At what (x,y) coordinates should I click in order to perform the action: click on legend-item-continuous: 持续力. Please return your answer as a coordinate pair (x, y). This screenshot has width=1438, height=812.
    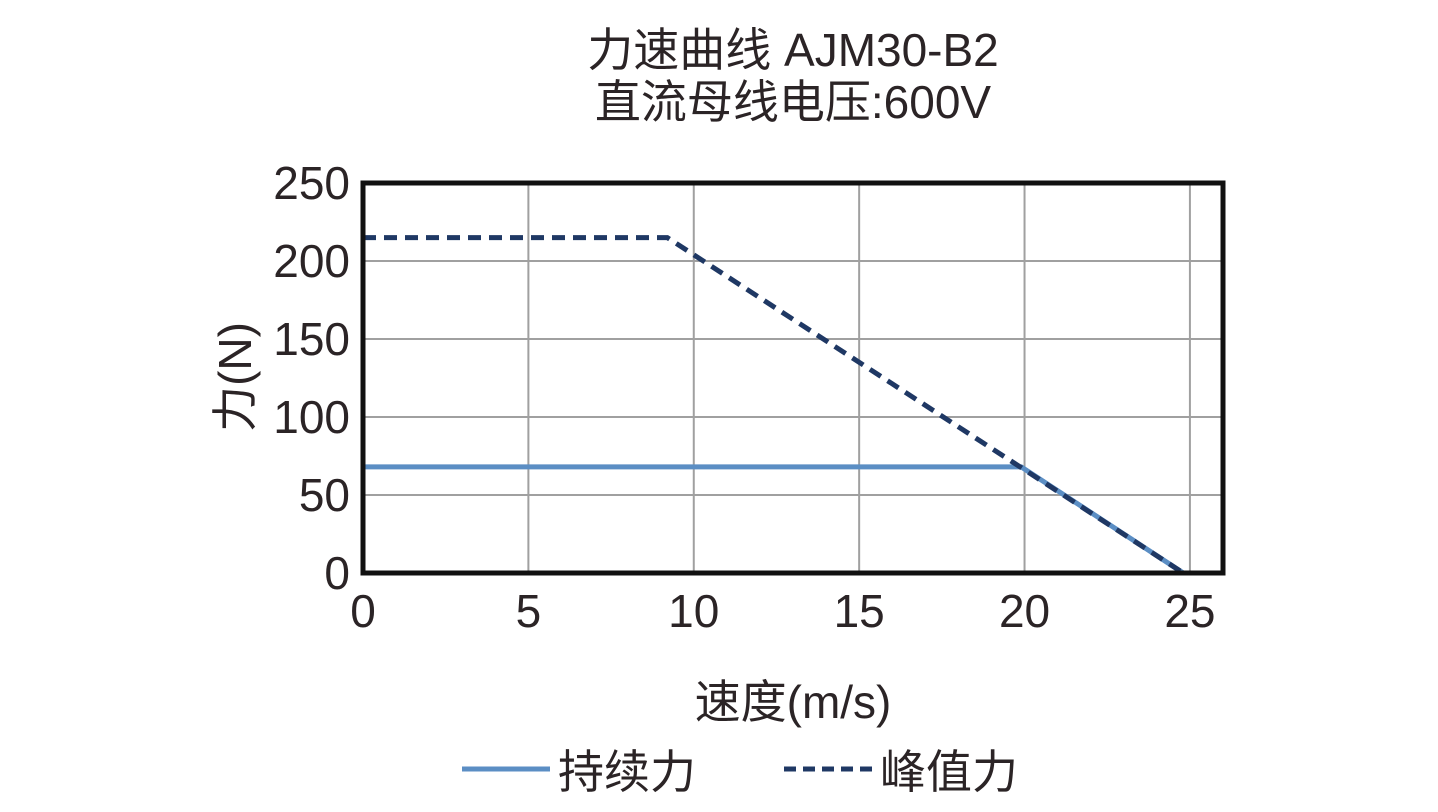
    Looking at the image, I should click on (579, 769).